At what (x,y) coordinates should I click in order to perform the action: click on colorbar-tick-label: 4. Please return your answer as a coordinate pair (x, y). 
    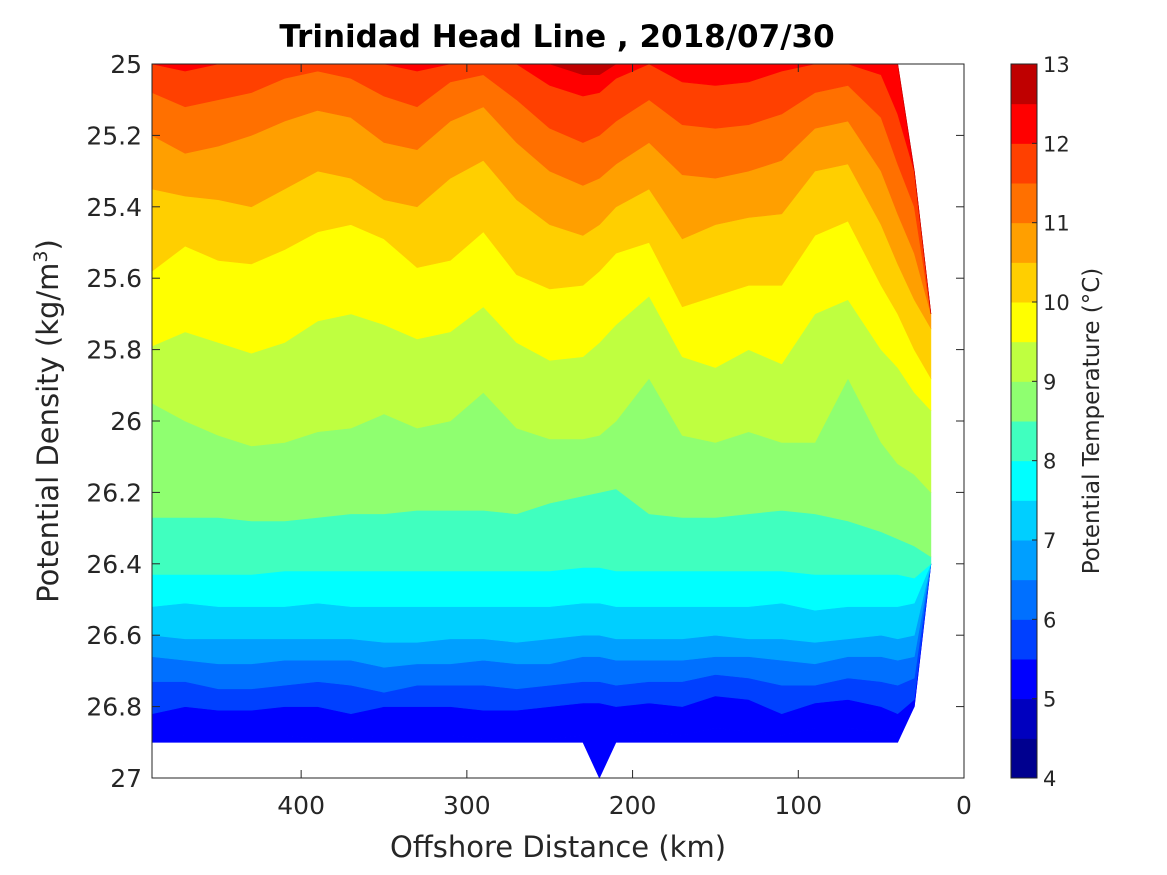
    Looking at the image, I should click on (1049, 779).